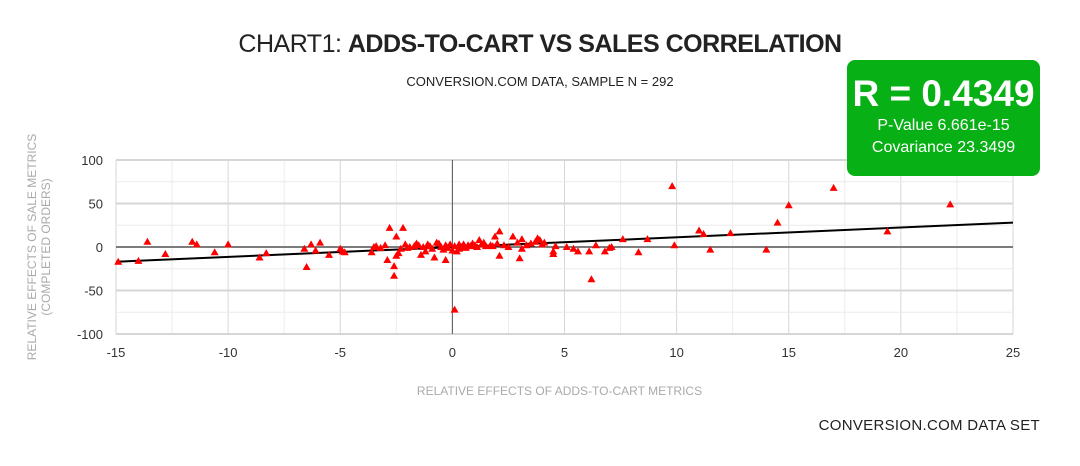 This screenshot has width=1080, height=466. Describe the element at coordinates (943, 93) in the screenshot. I see `r-value: R = 0.4349` at that location.